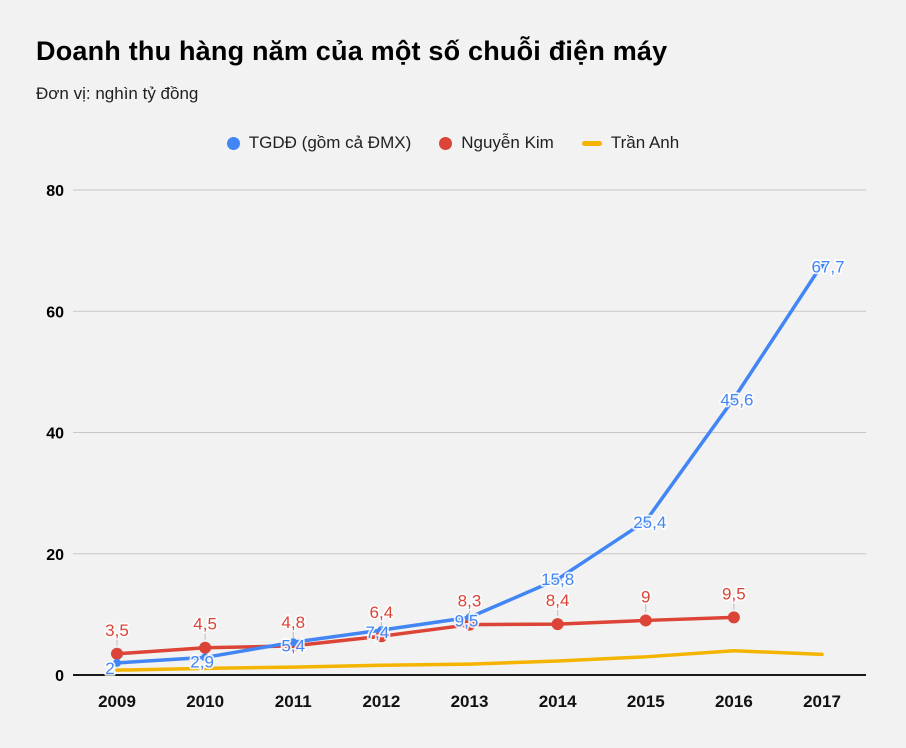 This screenshot has height=748, width=906. Describe the element at coordinates (293, 701) in the screenshot. I see `x-tick-label: 2011` at that location.